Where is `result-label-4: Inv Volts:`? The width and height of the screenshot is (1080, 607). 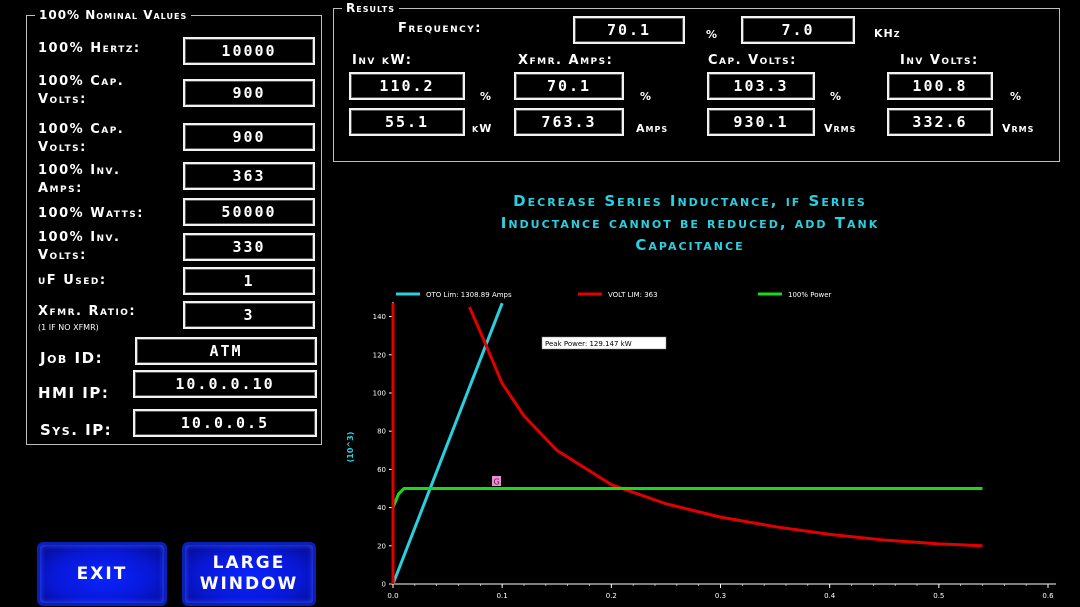 result-label-4: Inv Volts: is located at coordinates (939, 60).